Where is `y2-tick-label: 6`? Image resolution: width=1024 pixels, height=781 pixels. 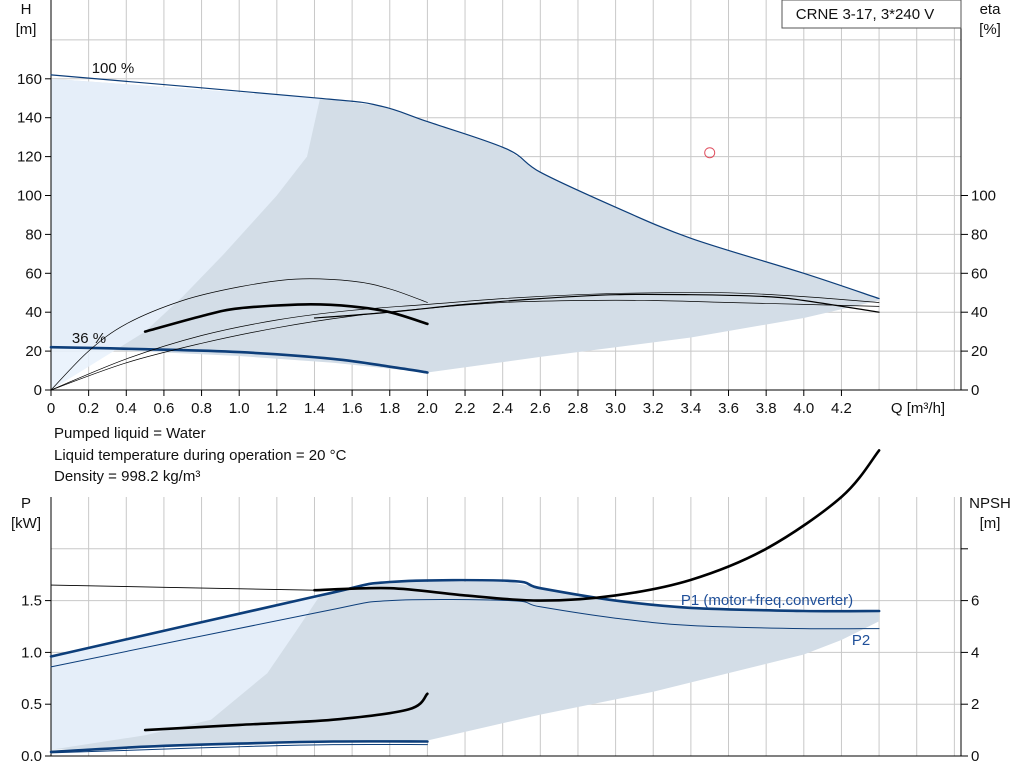 y2-tick-label: 6 is located at coordinates (975, 601).